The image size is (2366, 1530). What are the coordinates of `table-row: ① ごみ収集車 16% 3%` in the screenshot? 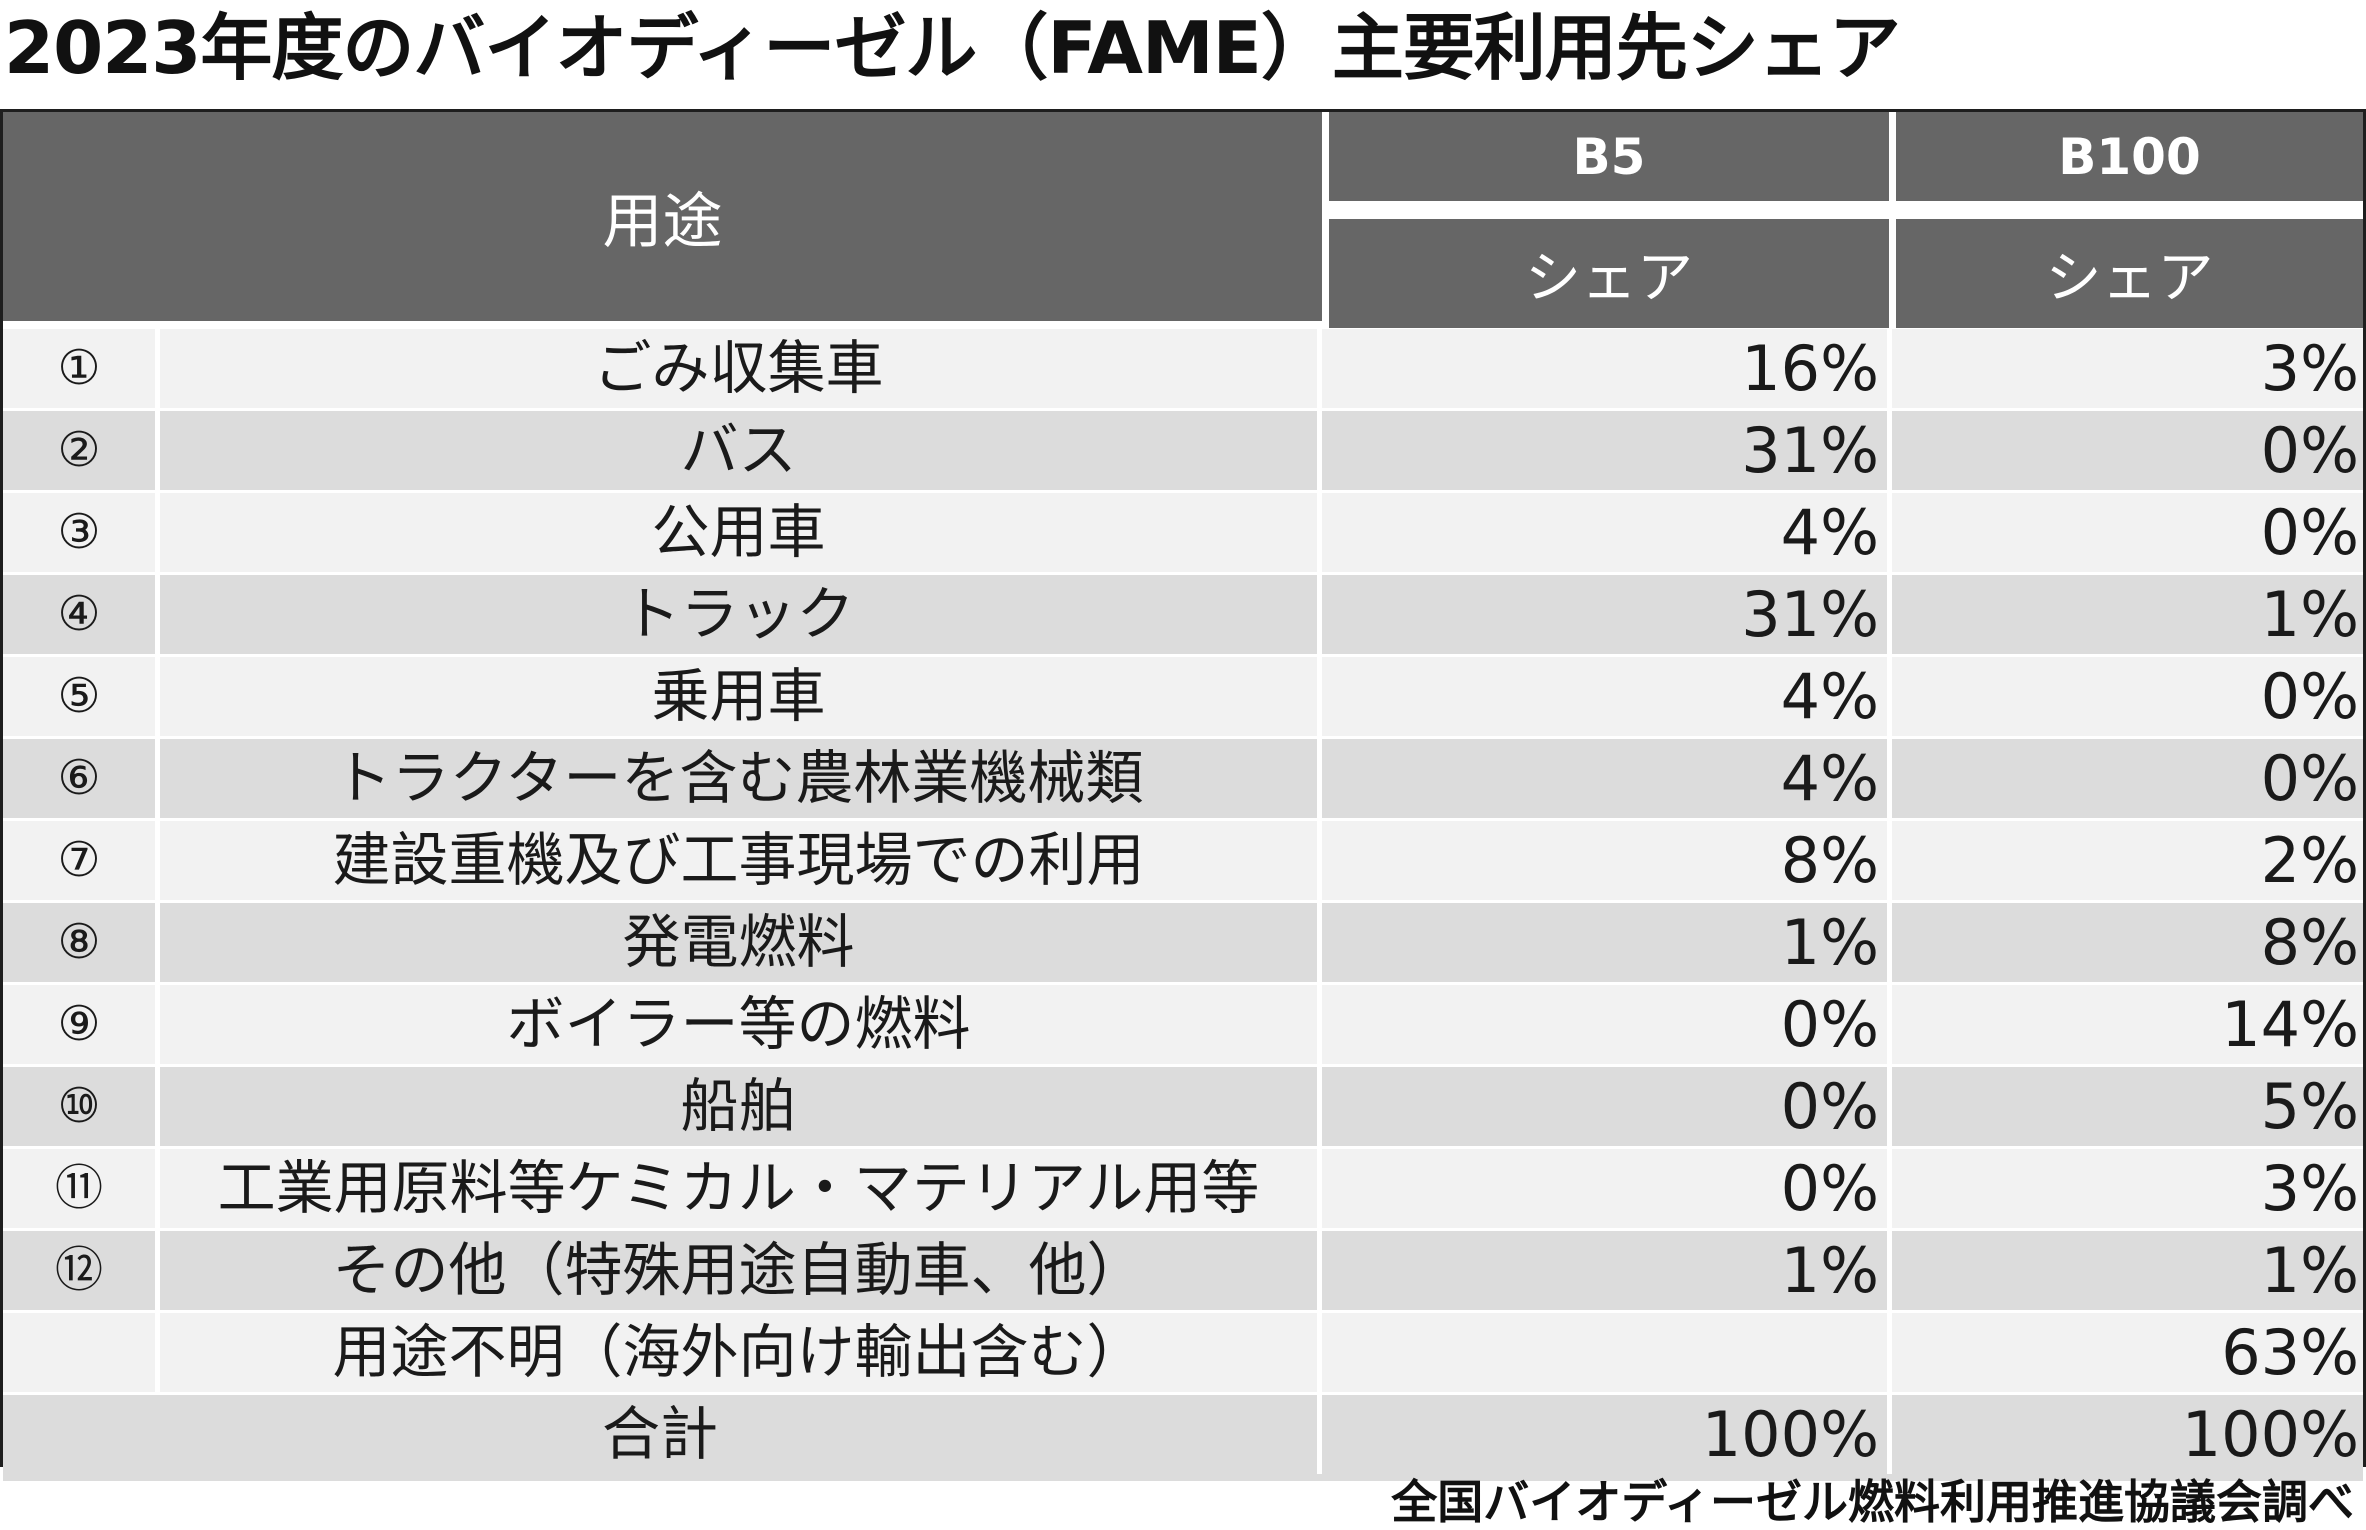 It's located at (1183, 370).